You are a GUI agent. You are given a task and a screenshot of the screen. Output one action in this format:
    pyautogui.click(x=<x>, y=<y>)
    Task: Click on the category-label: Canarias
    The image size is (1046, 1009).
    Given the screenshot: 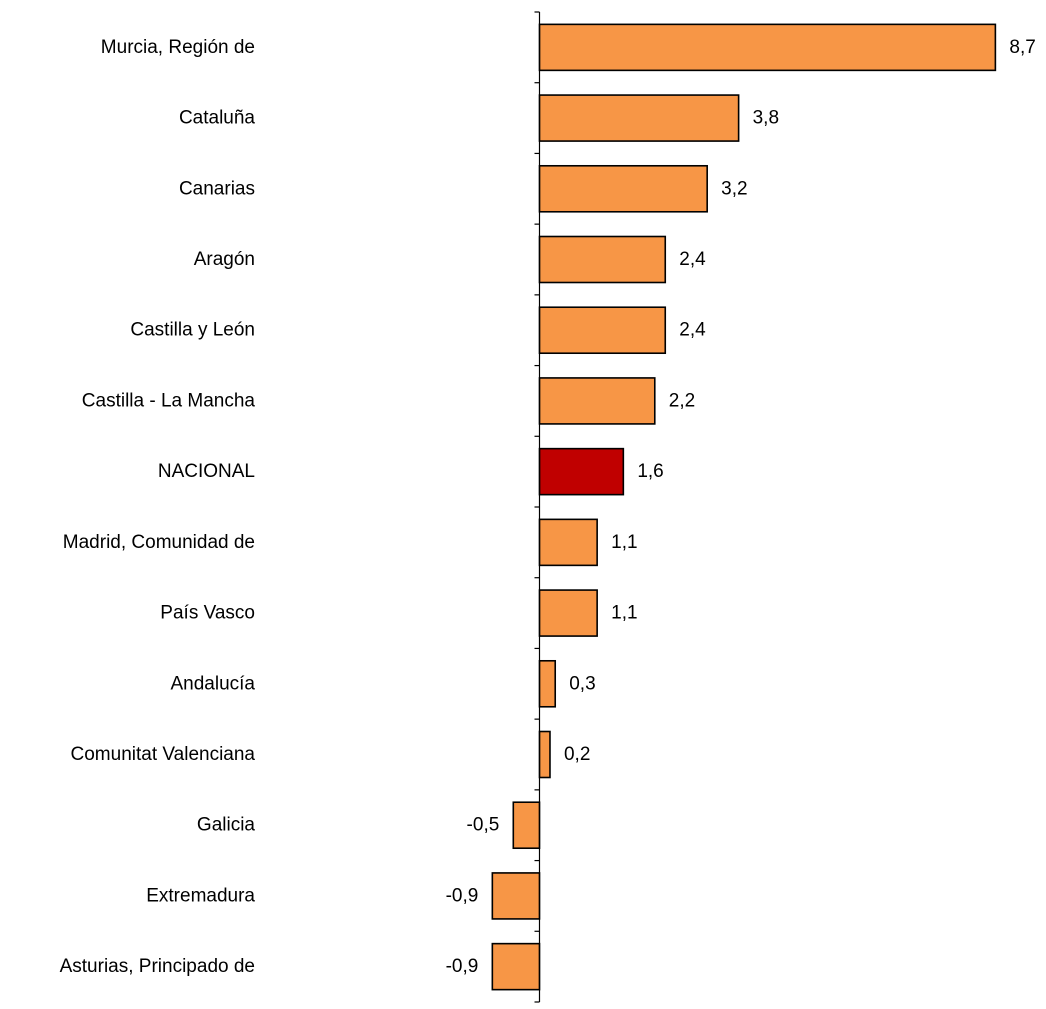 What is the action you would take?
    pyautogui.click(x=217, y=188)
    